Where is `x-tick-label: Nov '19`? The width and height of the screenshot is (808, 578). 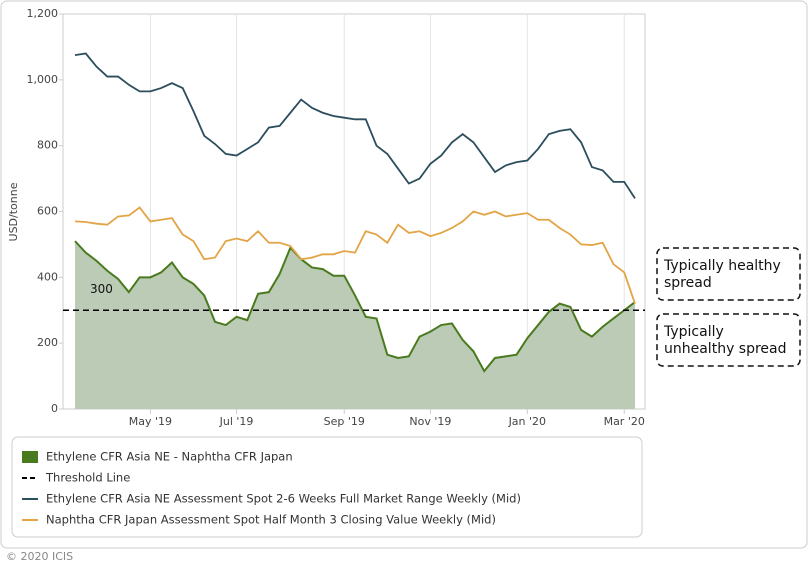
x-tick-label: Nov '19 is located at coordinates (430, 421).